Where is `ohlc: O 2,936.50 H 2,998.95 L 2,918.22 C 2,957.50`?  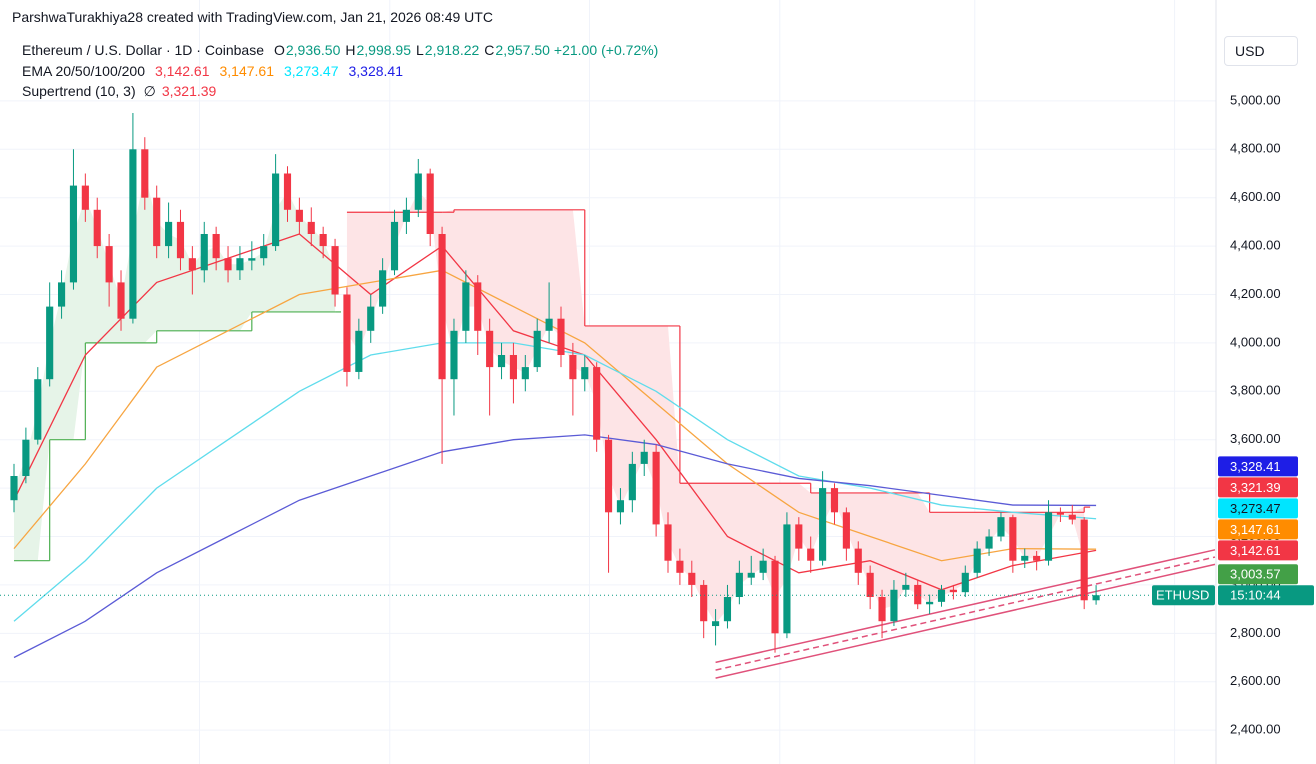 ohlc: O 2,936.50 H 2,998.95 L 2,918.22 C 2,957.50 is located at coordinates (412, 50).